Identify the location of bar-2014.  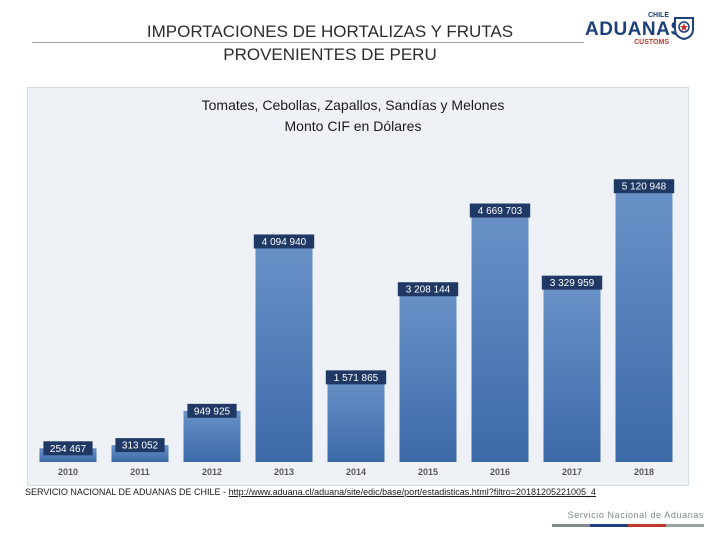
(356, 419).